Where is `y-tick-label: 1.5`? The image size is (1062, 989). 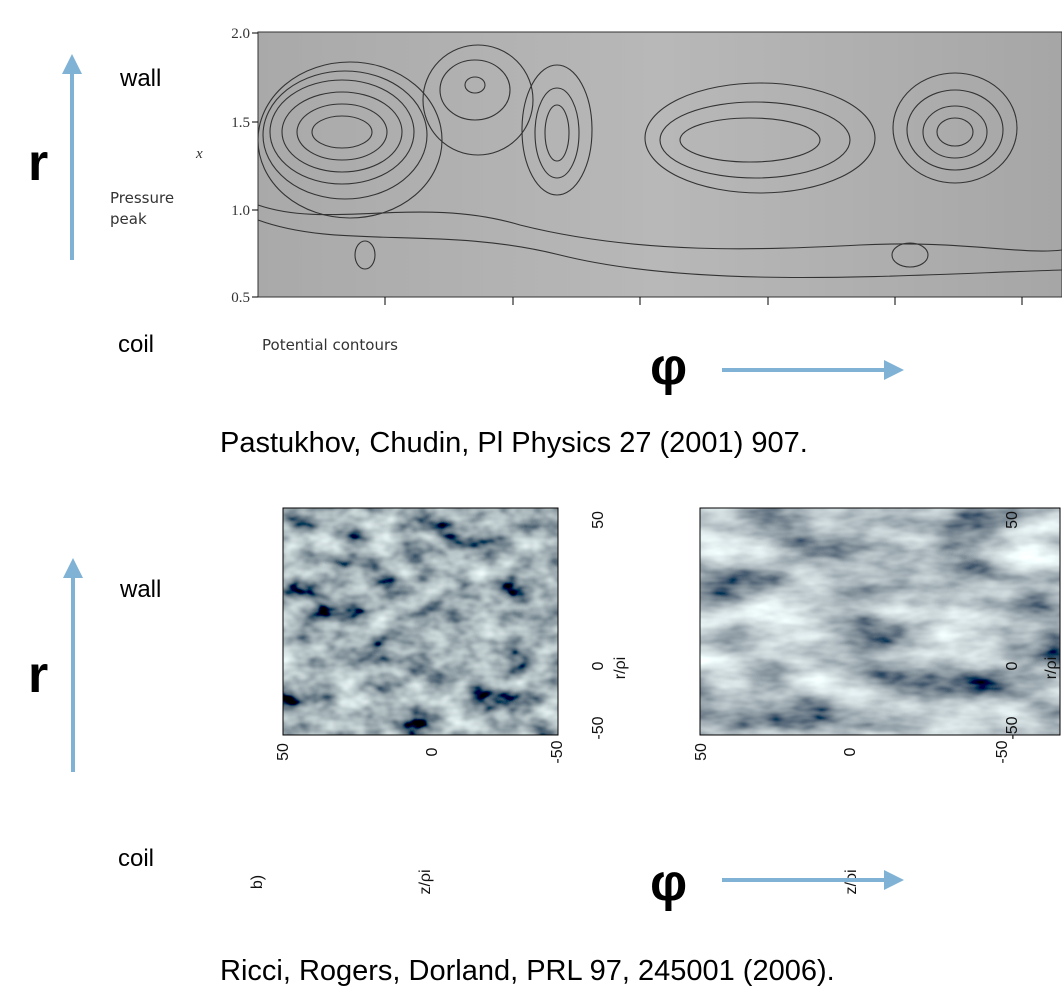 y-tick-label: 1.5 is located at coordinates (240, 123).